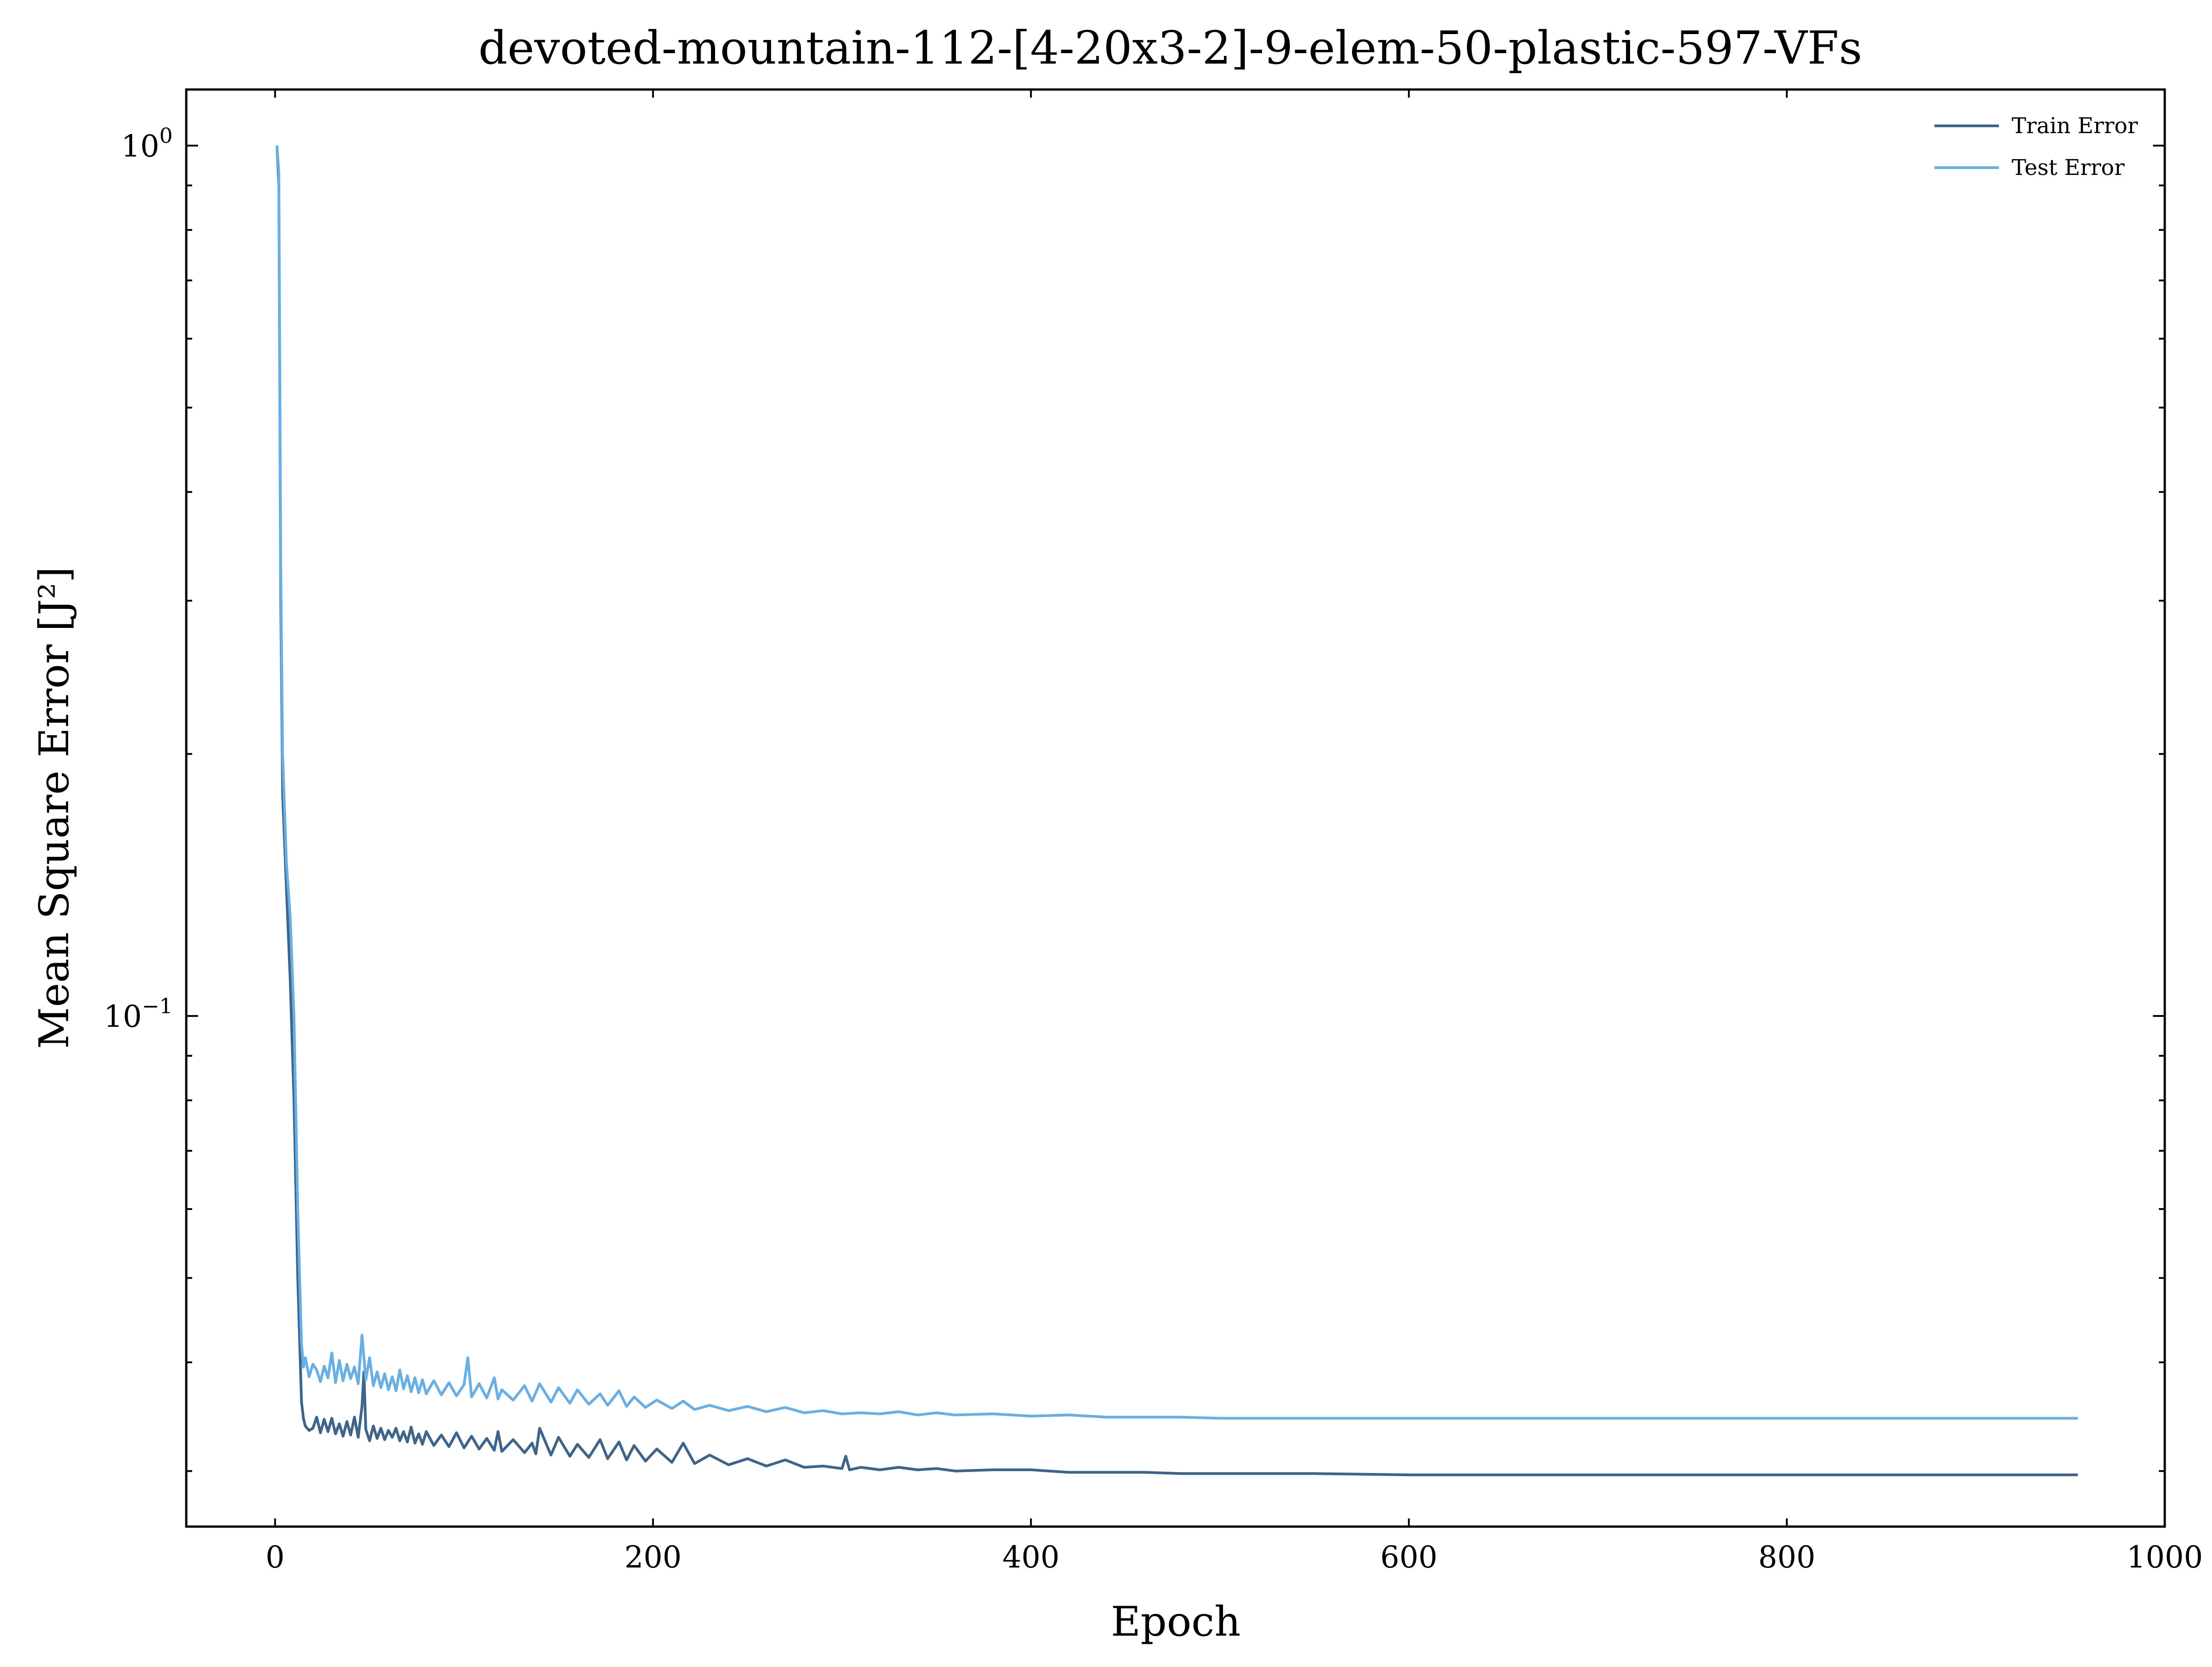 Image resolution: width=2212 pixels, height=1667 pixels. I want to click on x-tick-label: 600, so click(1408, 1557).